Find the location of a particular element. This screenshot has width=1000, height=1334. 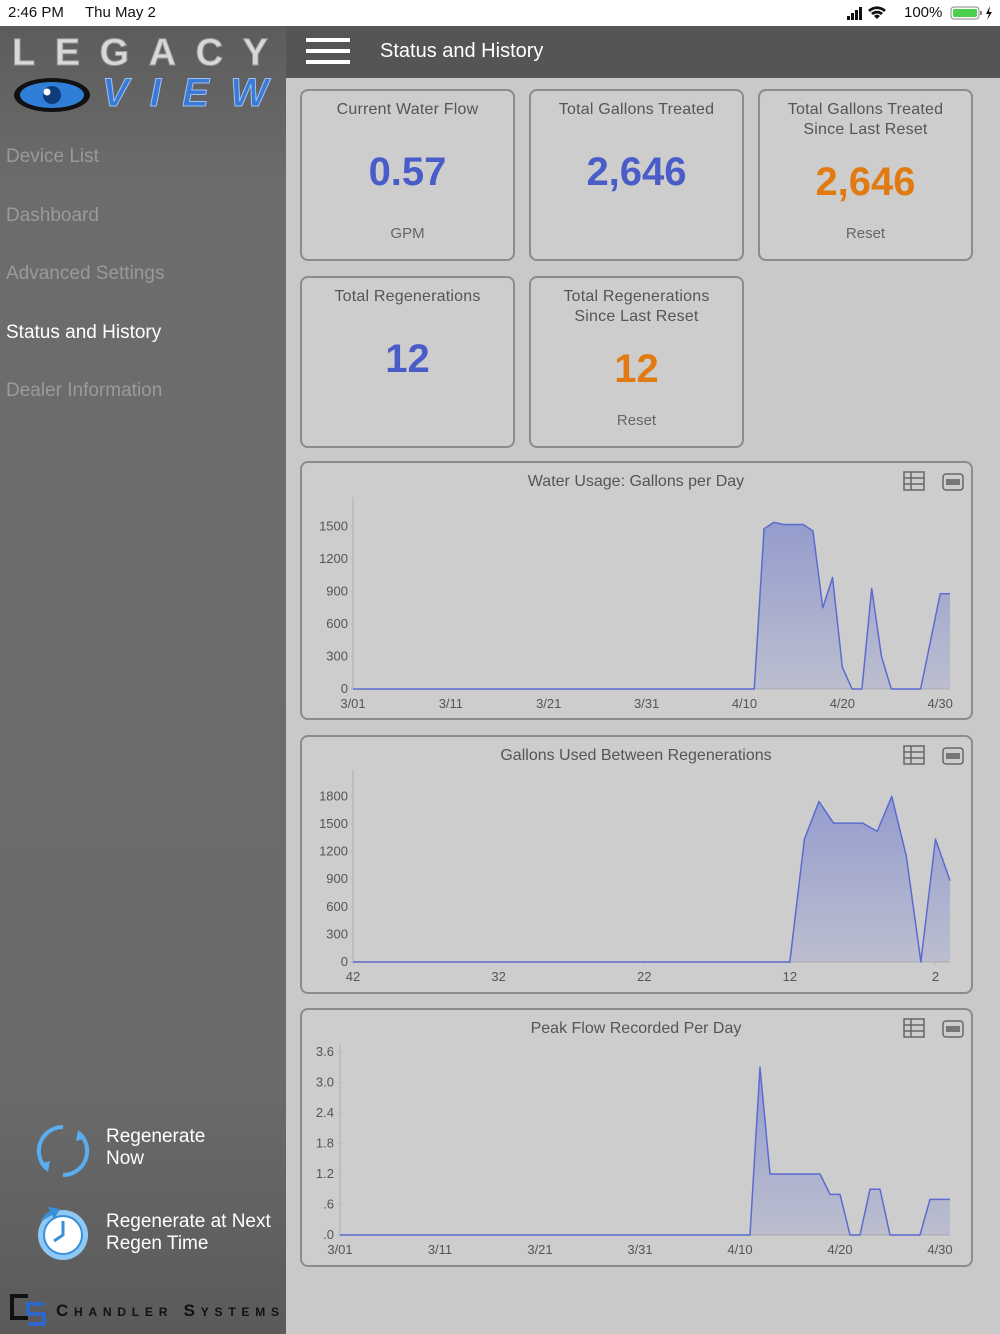

x-tick-label: 42 is located at coordinates (353, 976).